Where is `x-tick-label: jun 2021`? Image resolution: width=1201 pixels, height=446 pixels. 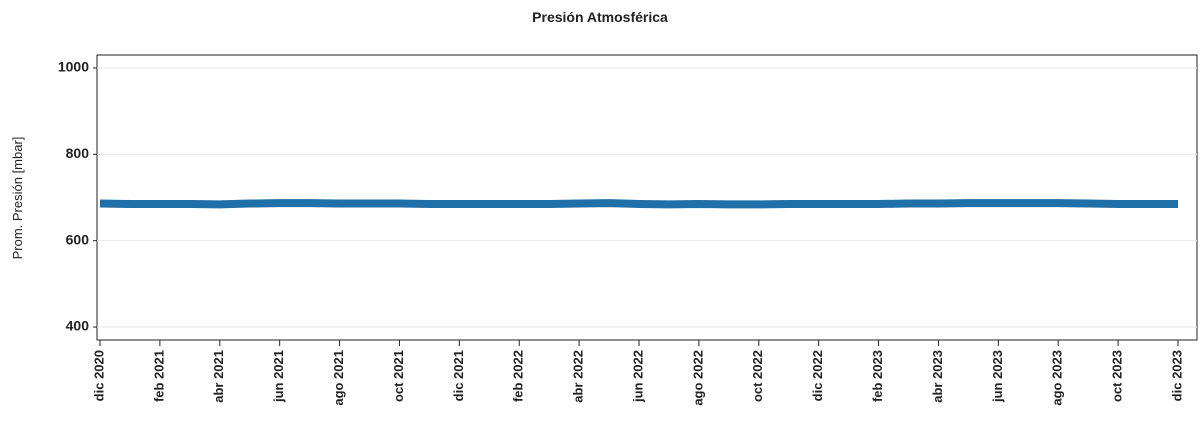
x-tick-label: jun 2021 is located at coordinates (278, 376).